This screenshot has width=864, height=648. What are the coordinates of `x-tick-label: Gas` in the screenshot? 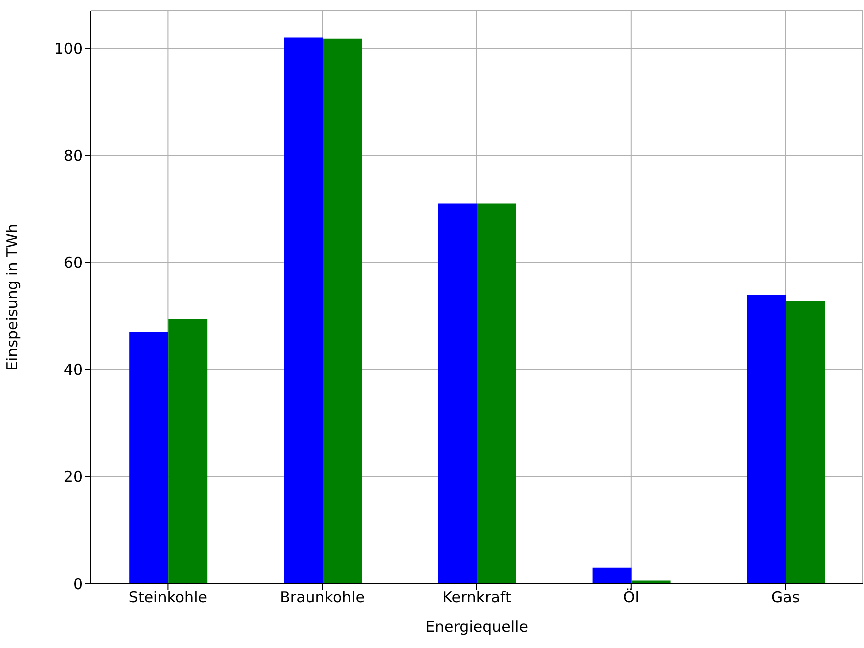 It's located at (785, 597).